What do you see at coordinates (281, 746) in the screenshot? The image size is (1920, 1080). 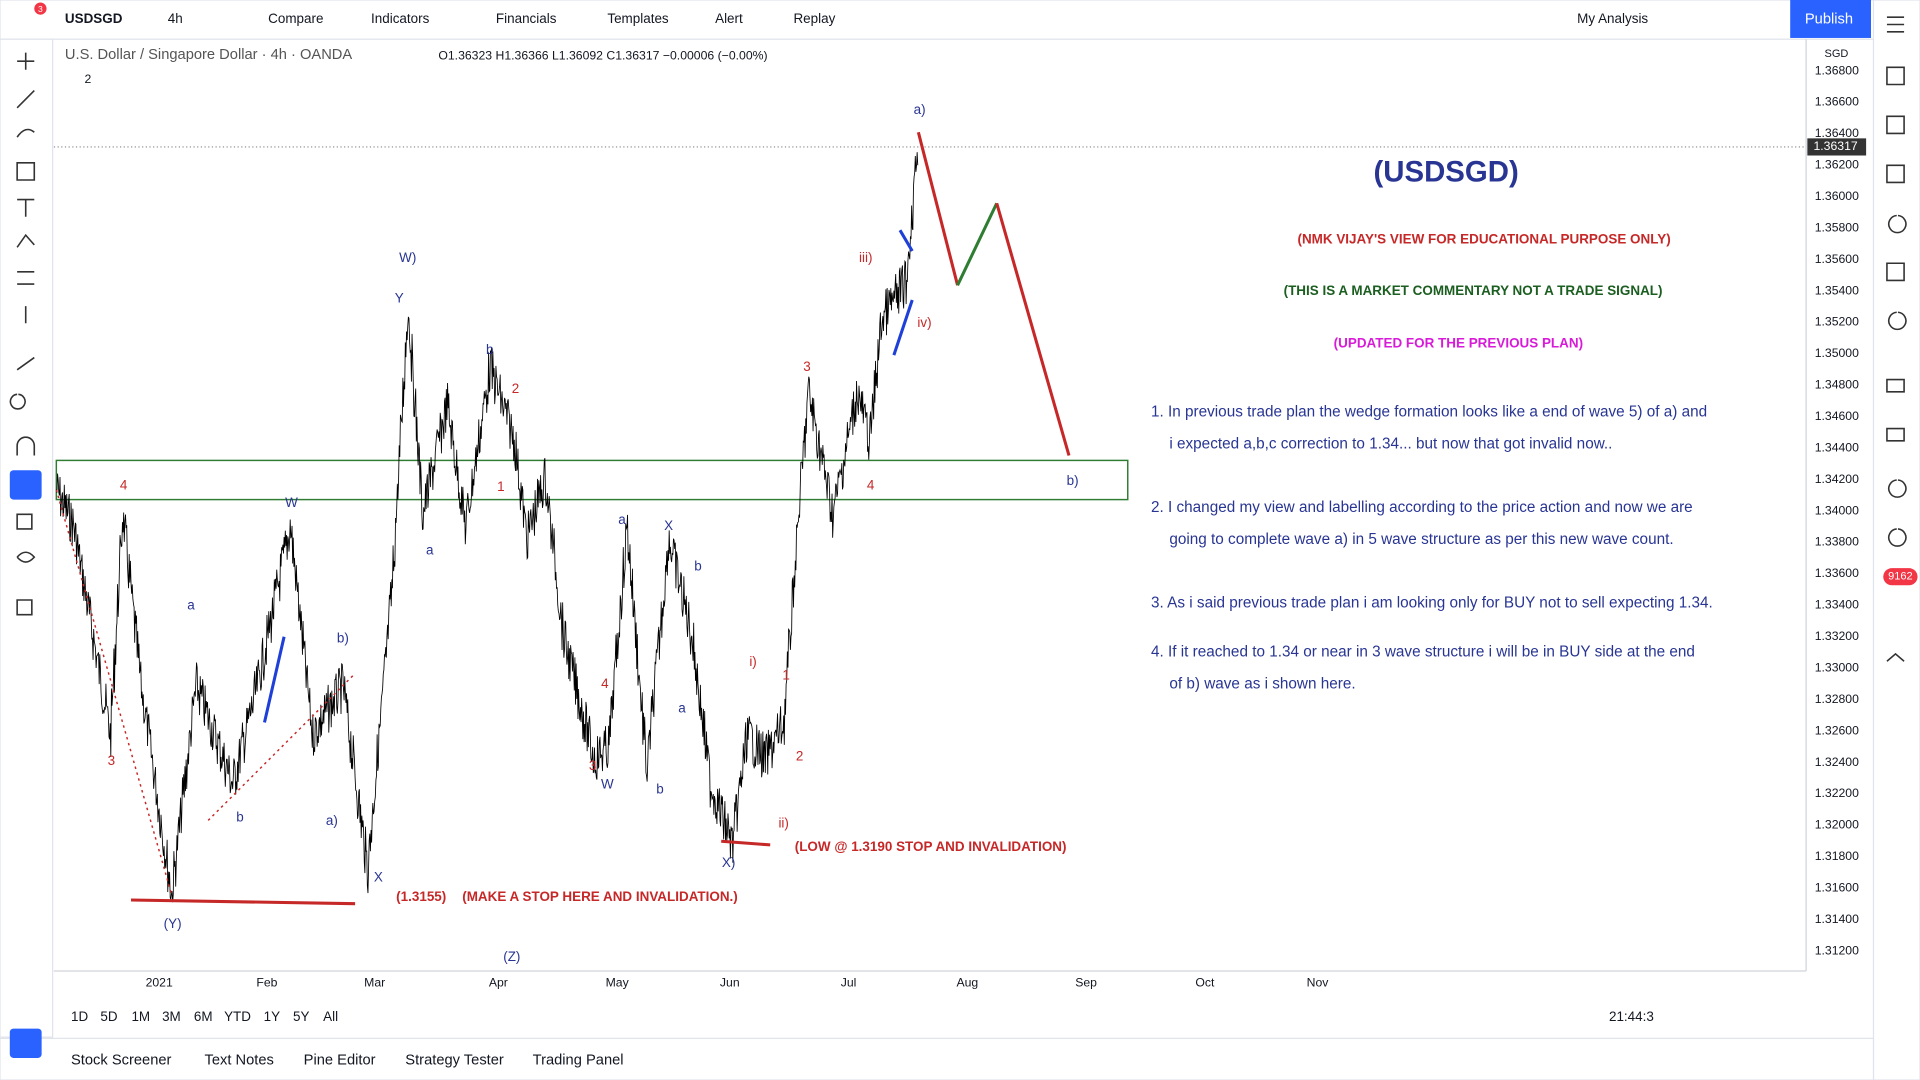 I see `dotted-line` at bounding box center [281, 746].